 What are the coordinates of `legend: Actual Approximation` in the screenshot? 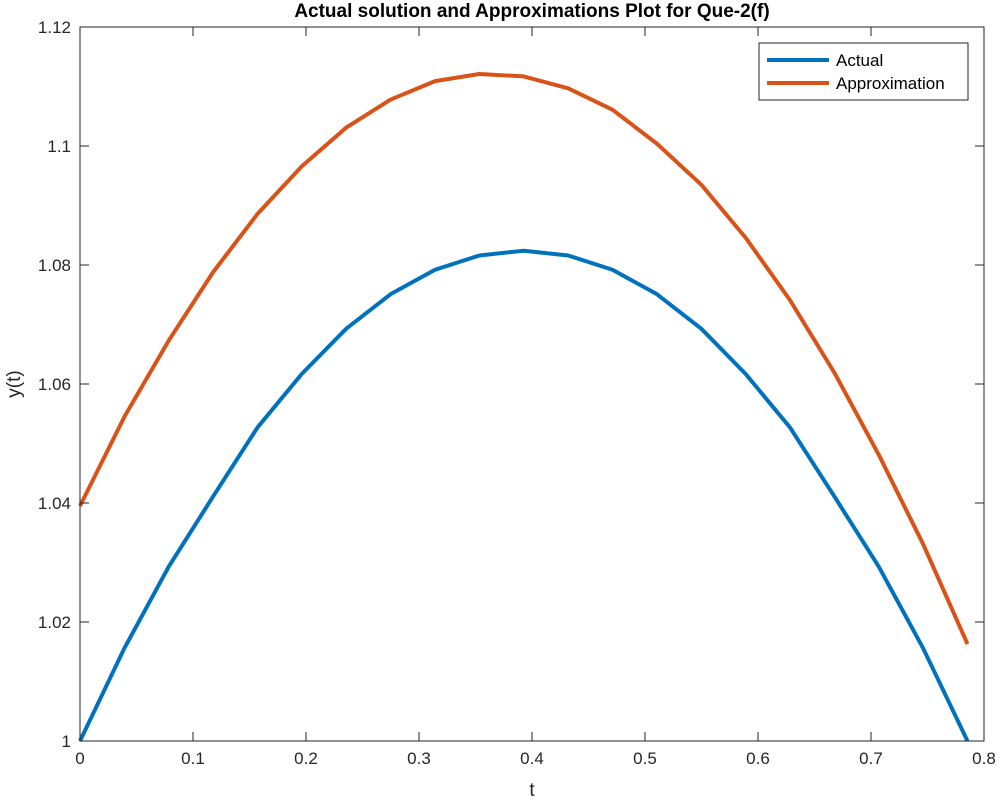 It's located at (863, 71).